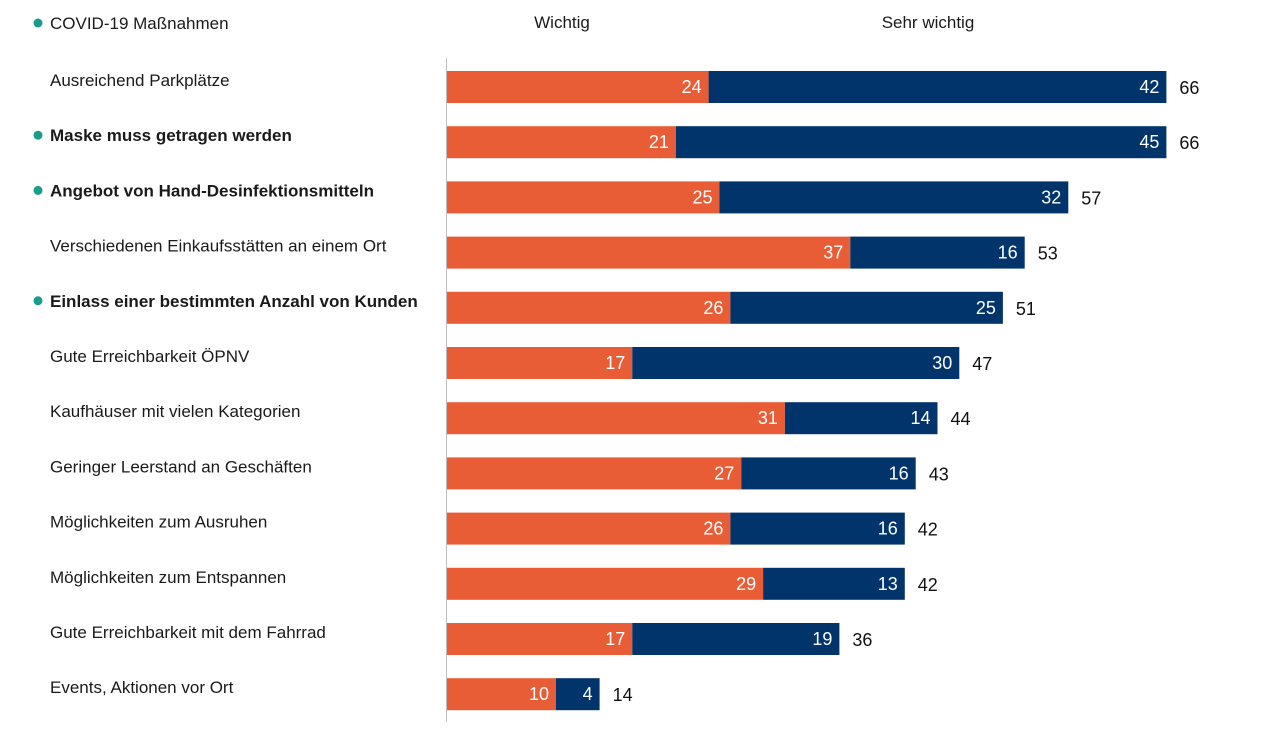 Image resolution: width=1279 pixels, height=743 pixels. Describe the element at coordinates (942, 363) in the screenshot. I see `bar-value-label: 30` at that location.